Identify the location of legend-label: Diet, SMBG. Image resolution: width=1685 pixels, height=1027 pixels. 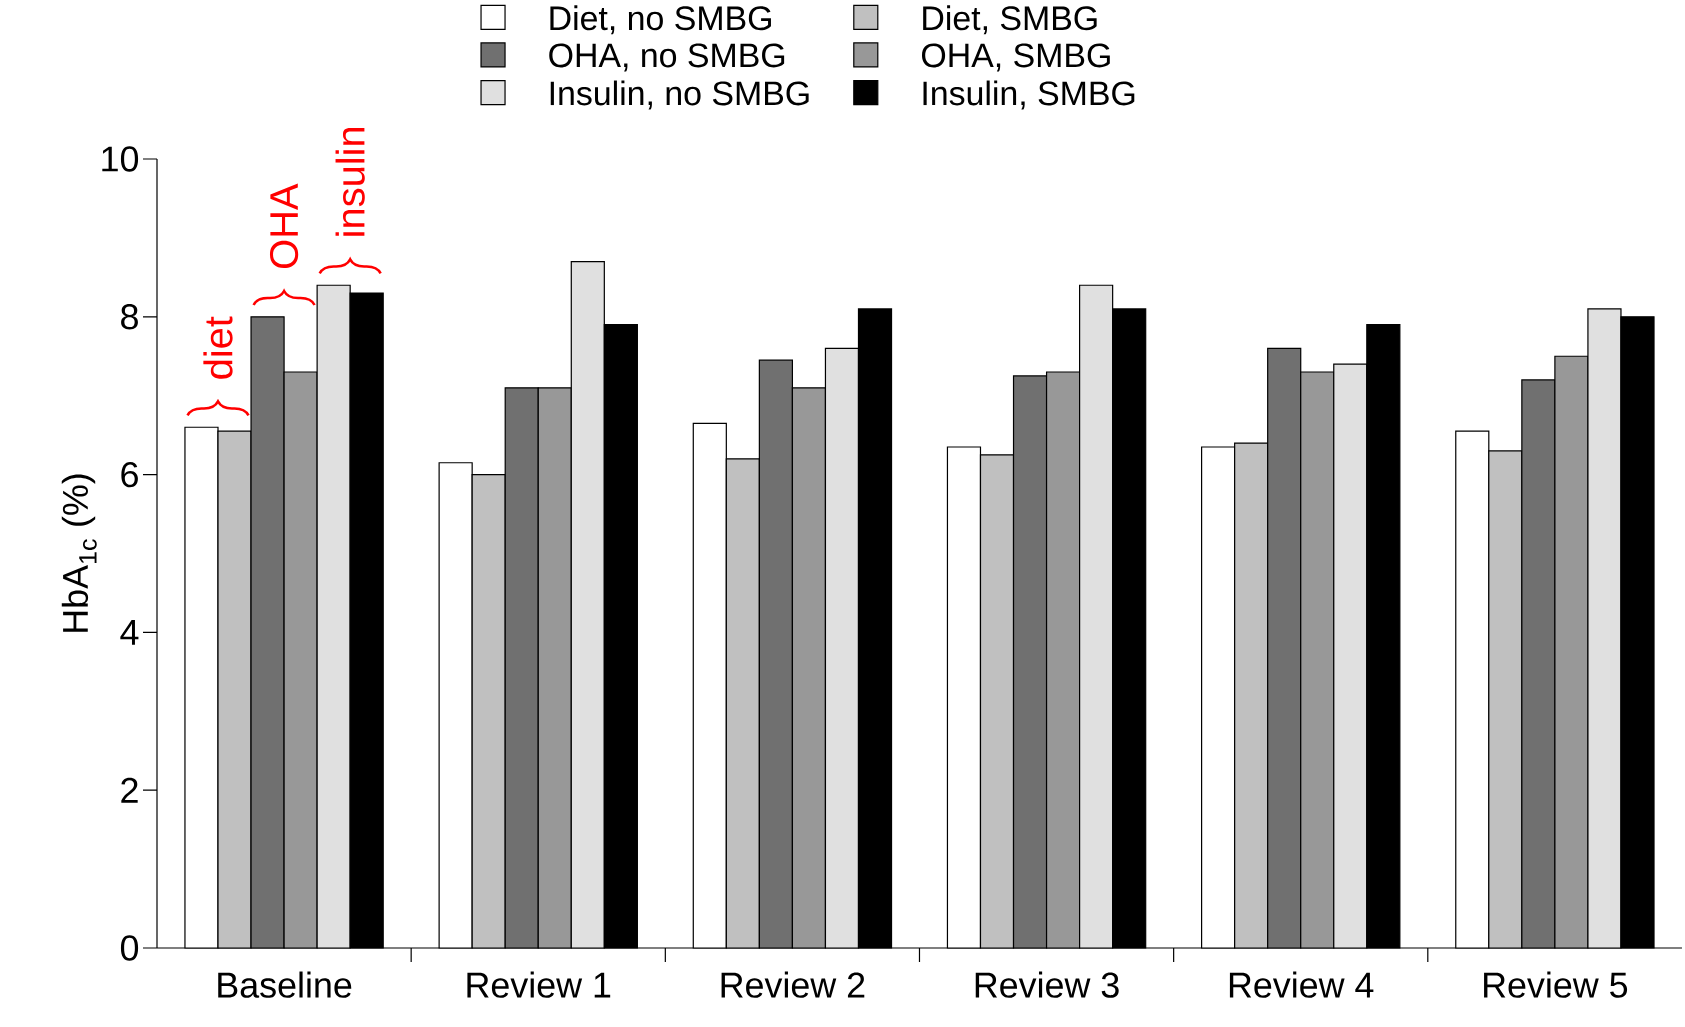
(1010, 20).